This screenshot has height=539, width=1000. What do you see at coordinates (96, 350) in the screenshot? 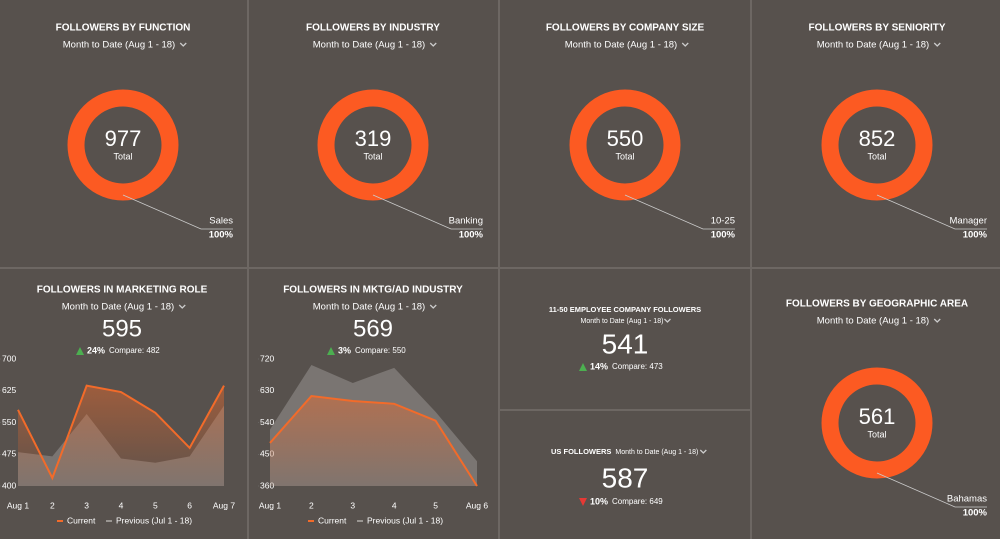
I see `change: 24%` at bounding box center [96, 350].